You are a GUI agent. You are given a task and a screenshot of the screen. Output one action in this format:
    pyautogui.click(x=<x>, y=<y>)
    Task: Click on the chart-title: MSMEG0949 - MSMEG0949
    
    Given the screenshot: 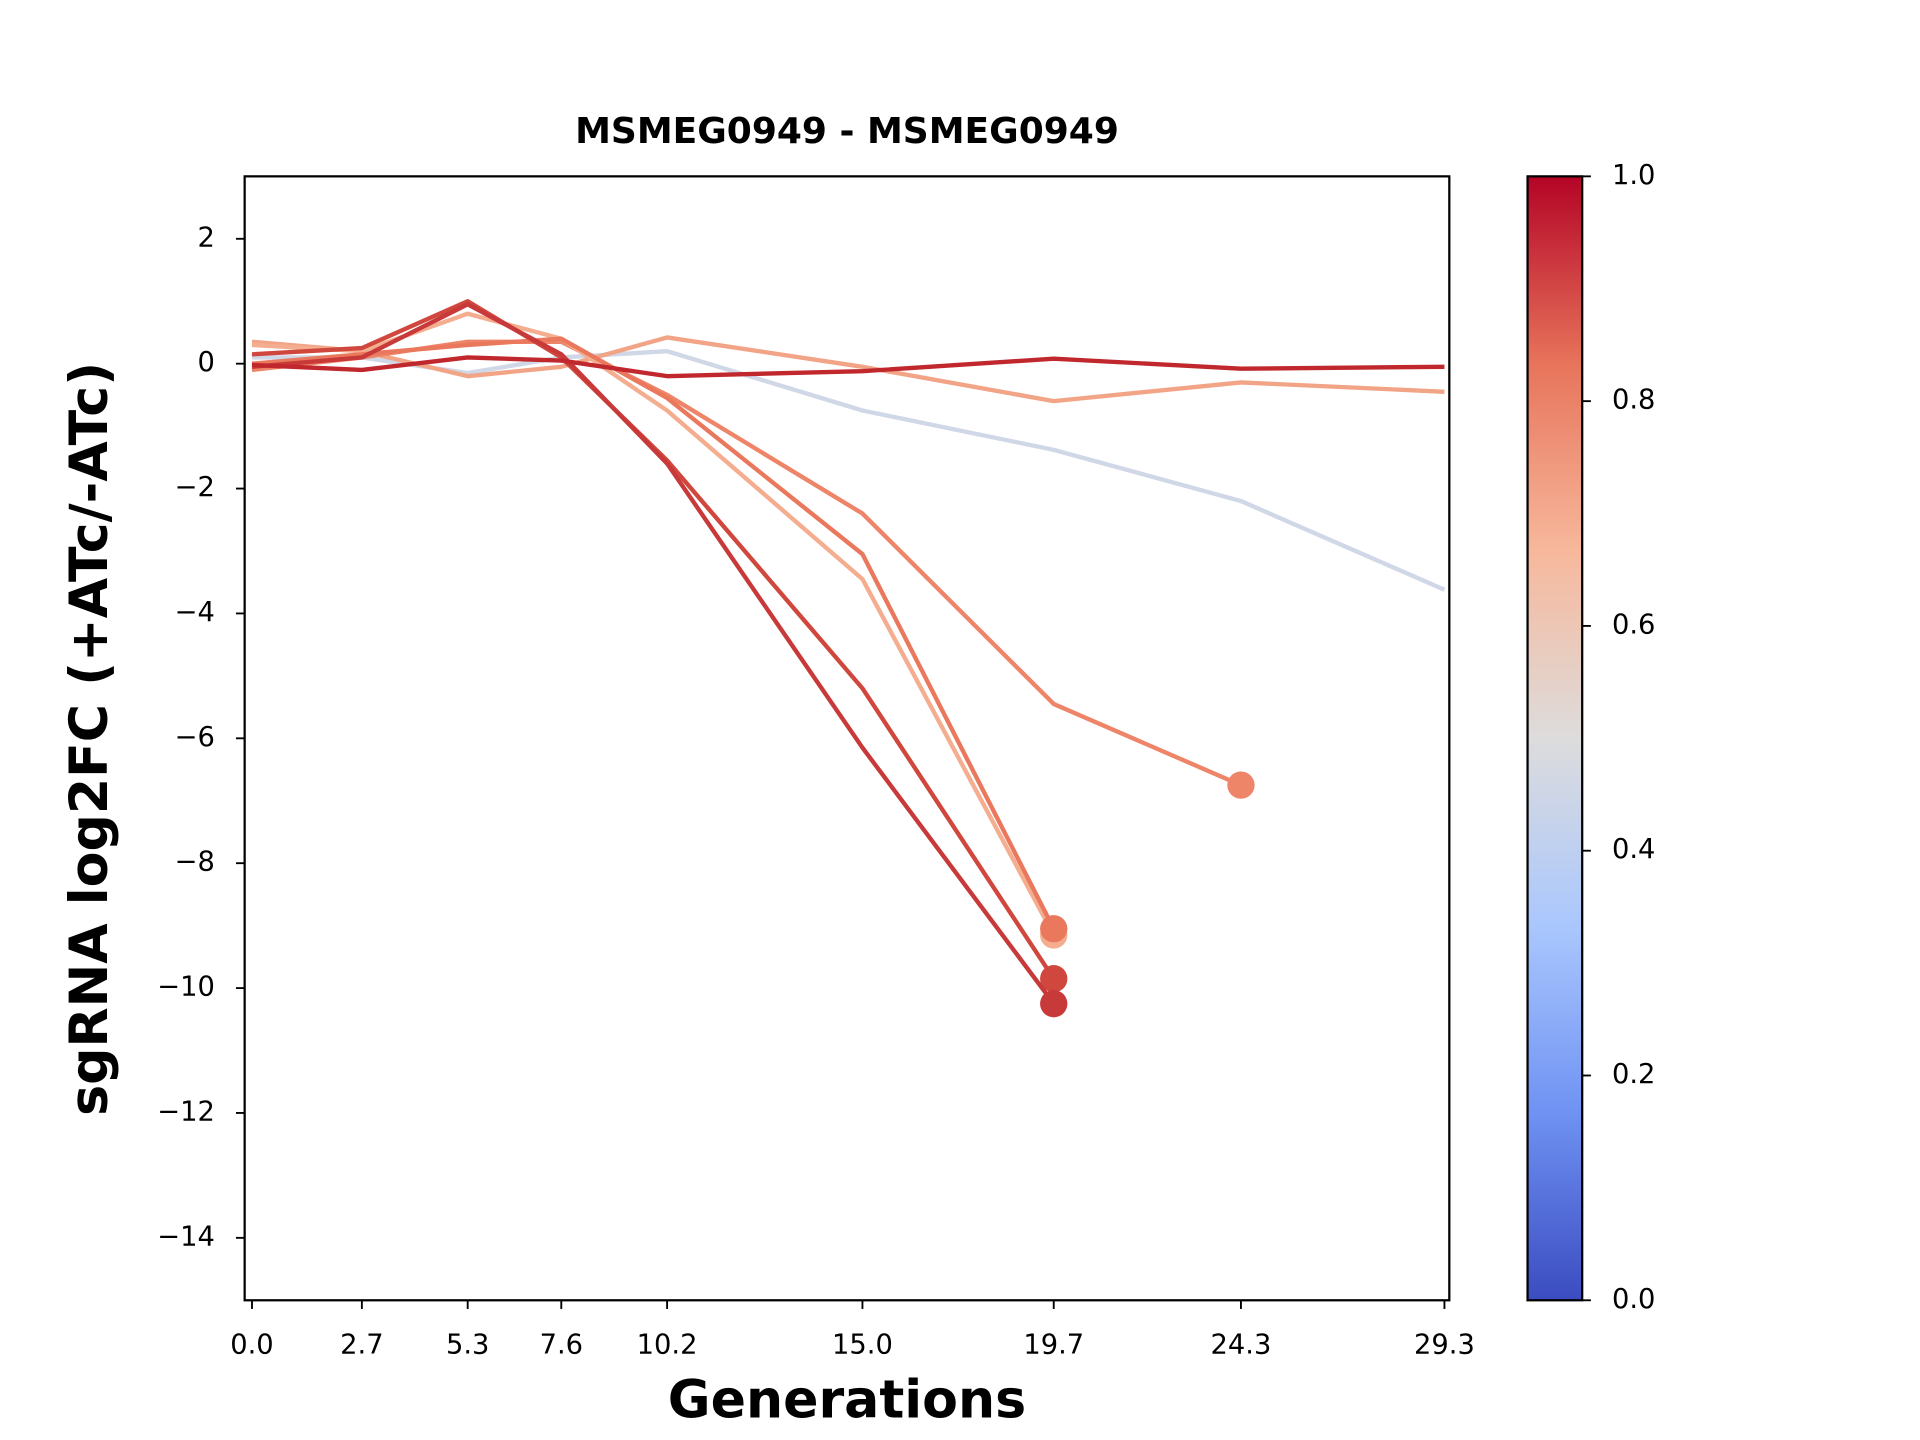 What is the action you would take?
    pyautogui.click(x=847, y=131)
    